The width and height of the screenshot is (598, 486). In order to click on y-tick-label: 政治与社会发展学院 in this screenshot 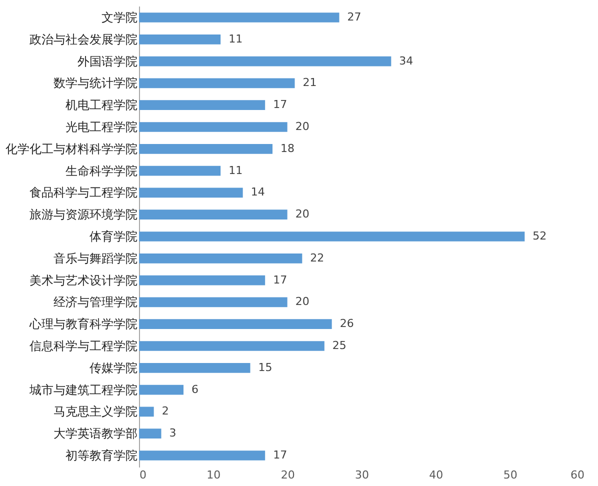, I will do `click(84, 39)`.